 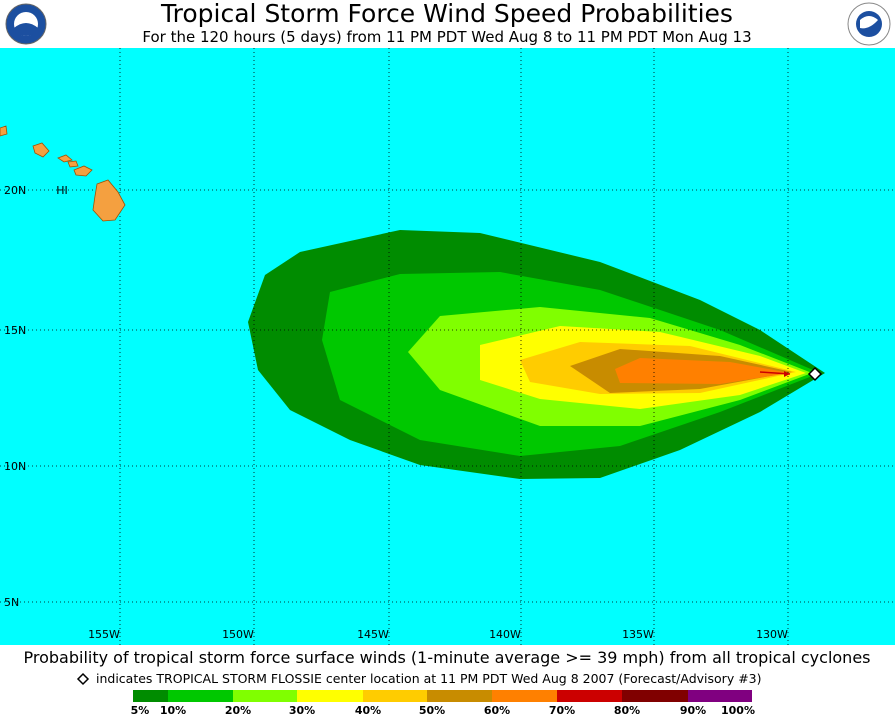 I want to click on legend-label: 90%, so click(x=693, y=710).